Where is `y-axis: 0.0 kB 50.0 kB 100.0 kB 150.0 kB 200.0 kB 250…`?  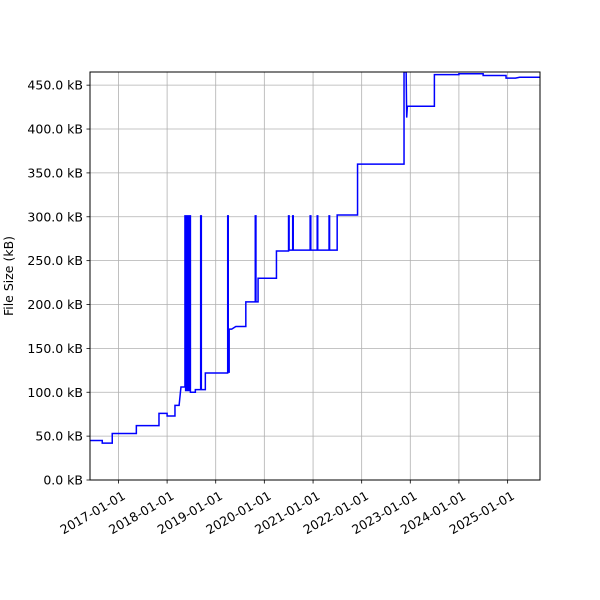
y-axis: 0.0 kB 50.0 kB 100.0 kB 150.0 kB 200.0 kB 250… is located at coordinates (58, 283).